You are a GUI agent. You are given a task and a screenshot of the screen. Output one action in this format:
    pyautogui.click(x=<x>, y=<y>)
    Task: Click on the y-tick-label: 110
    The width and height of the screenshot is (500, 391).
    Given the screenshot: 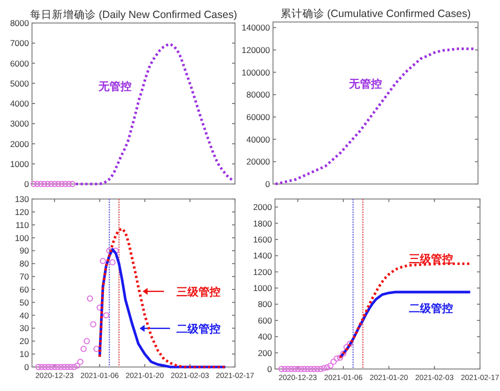 What is the action you would take?
    pyautogui.click(x=22, y=225)
    